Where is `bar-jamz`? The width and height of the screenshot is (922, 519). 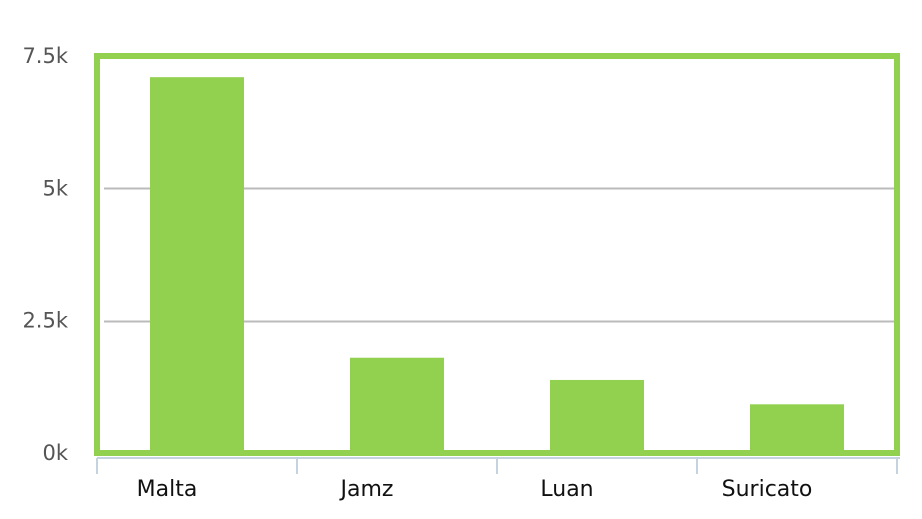 bar-jamz is located at coordinates (397, 405).